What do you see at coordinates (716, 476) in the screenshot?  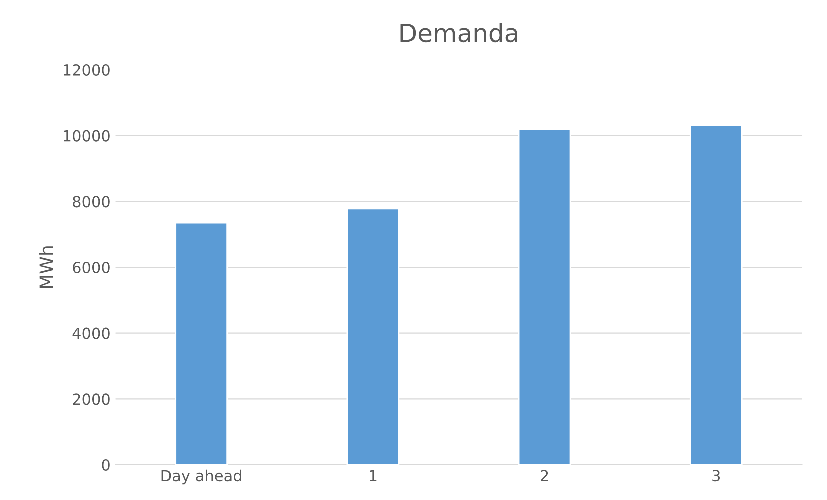 I see `x-tick-label: 3` at bounding box center [716, 476].